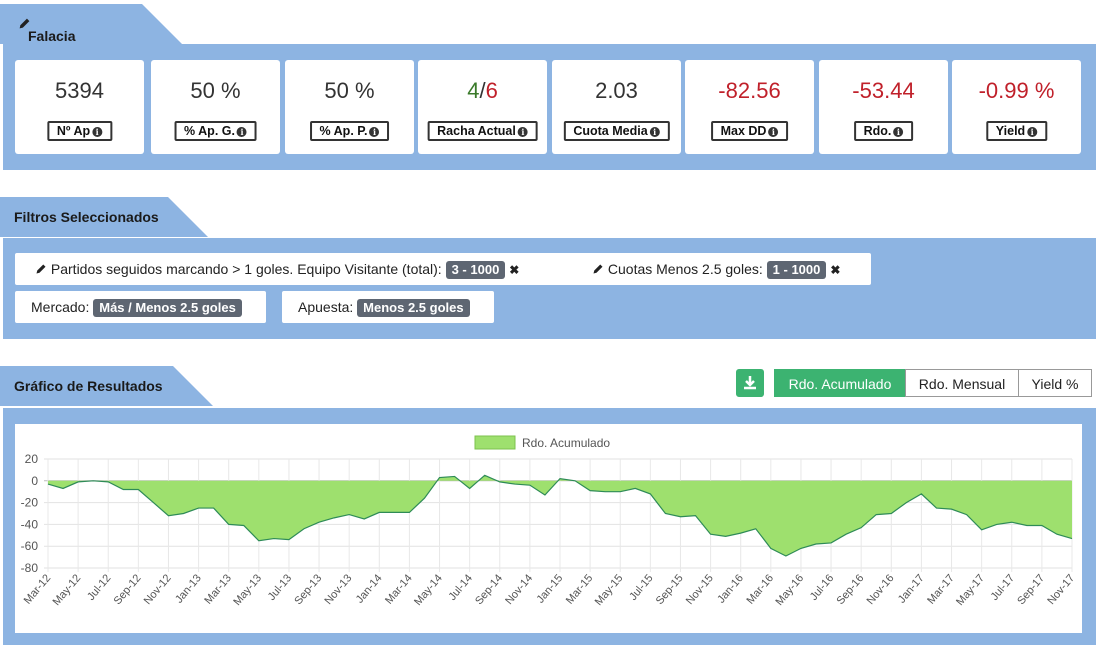  Describe the element at coordinates (1055, 383) in the screenshot. I see `tab-yield: Yield %` at that location.